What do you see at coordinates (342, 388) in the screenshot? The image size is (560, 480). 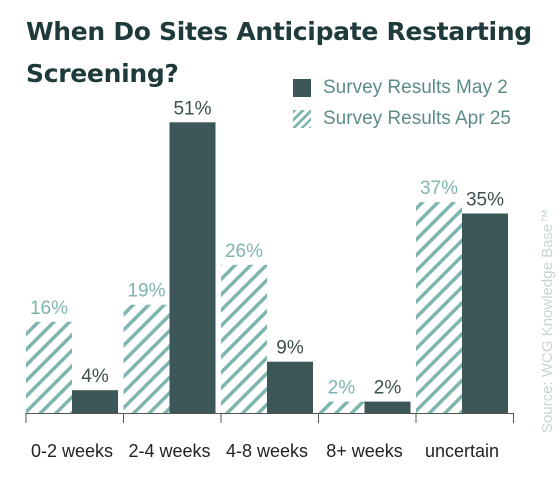 I see `data-label-apr25-3: 2%` at bounding box center [342, 388].